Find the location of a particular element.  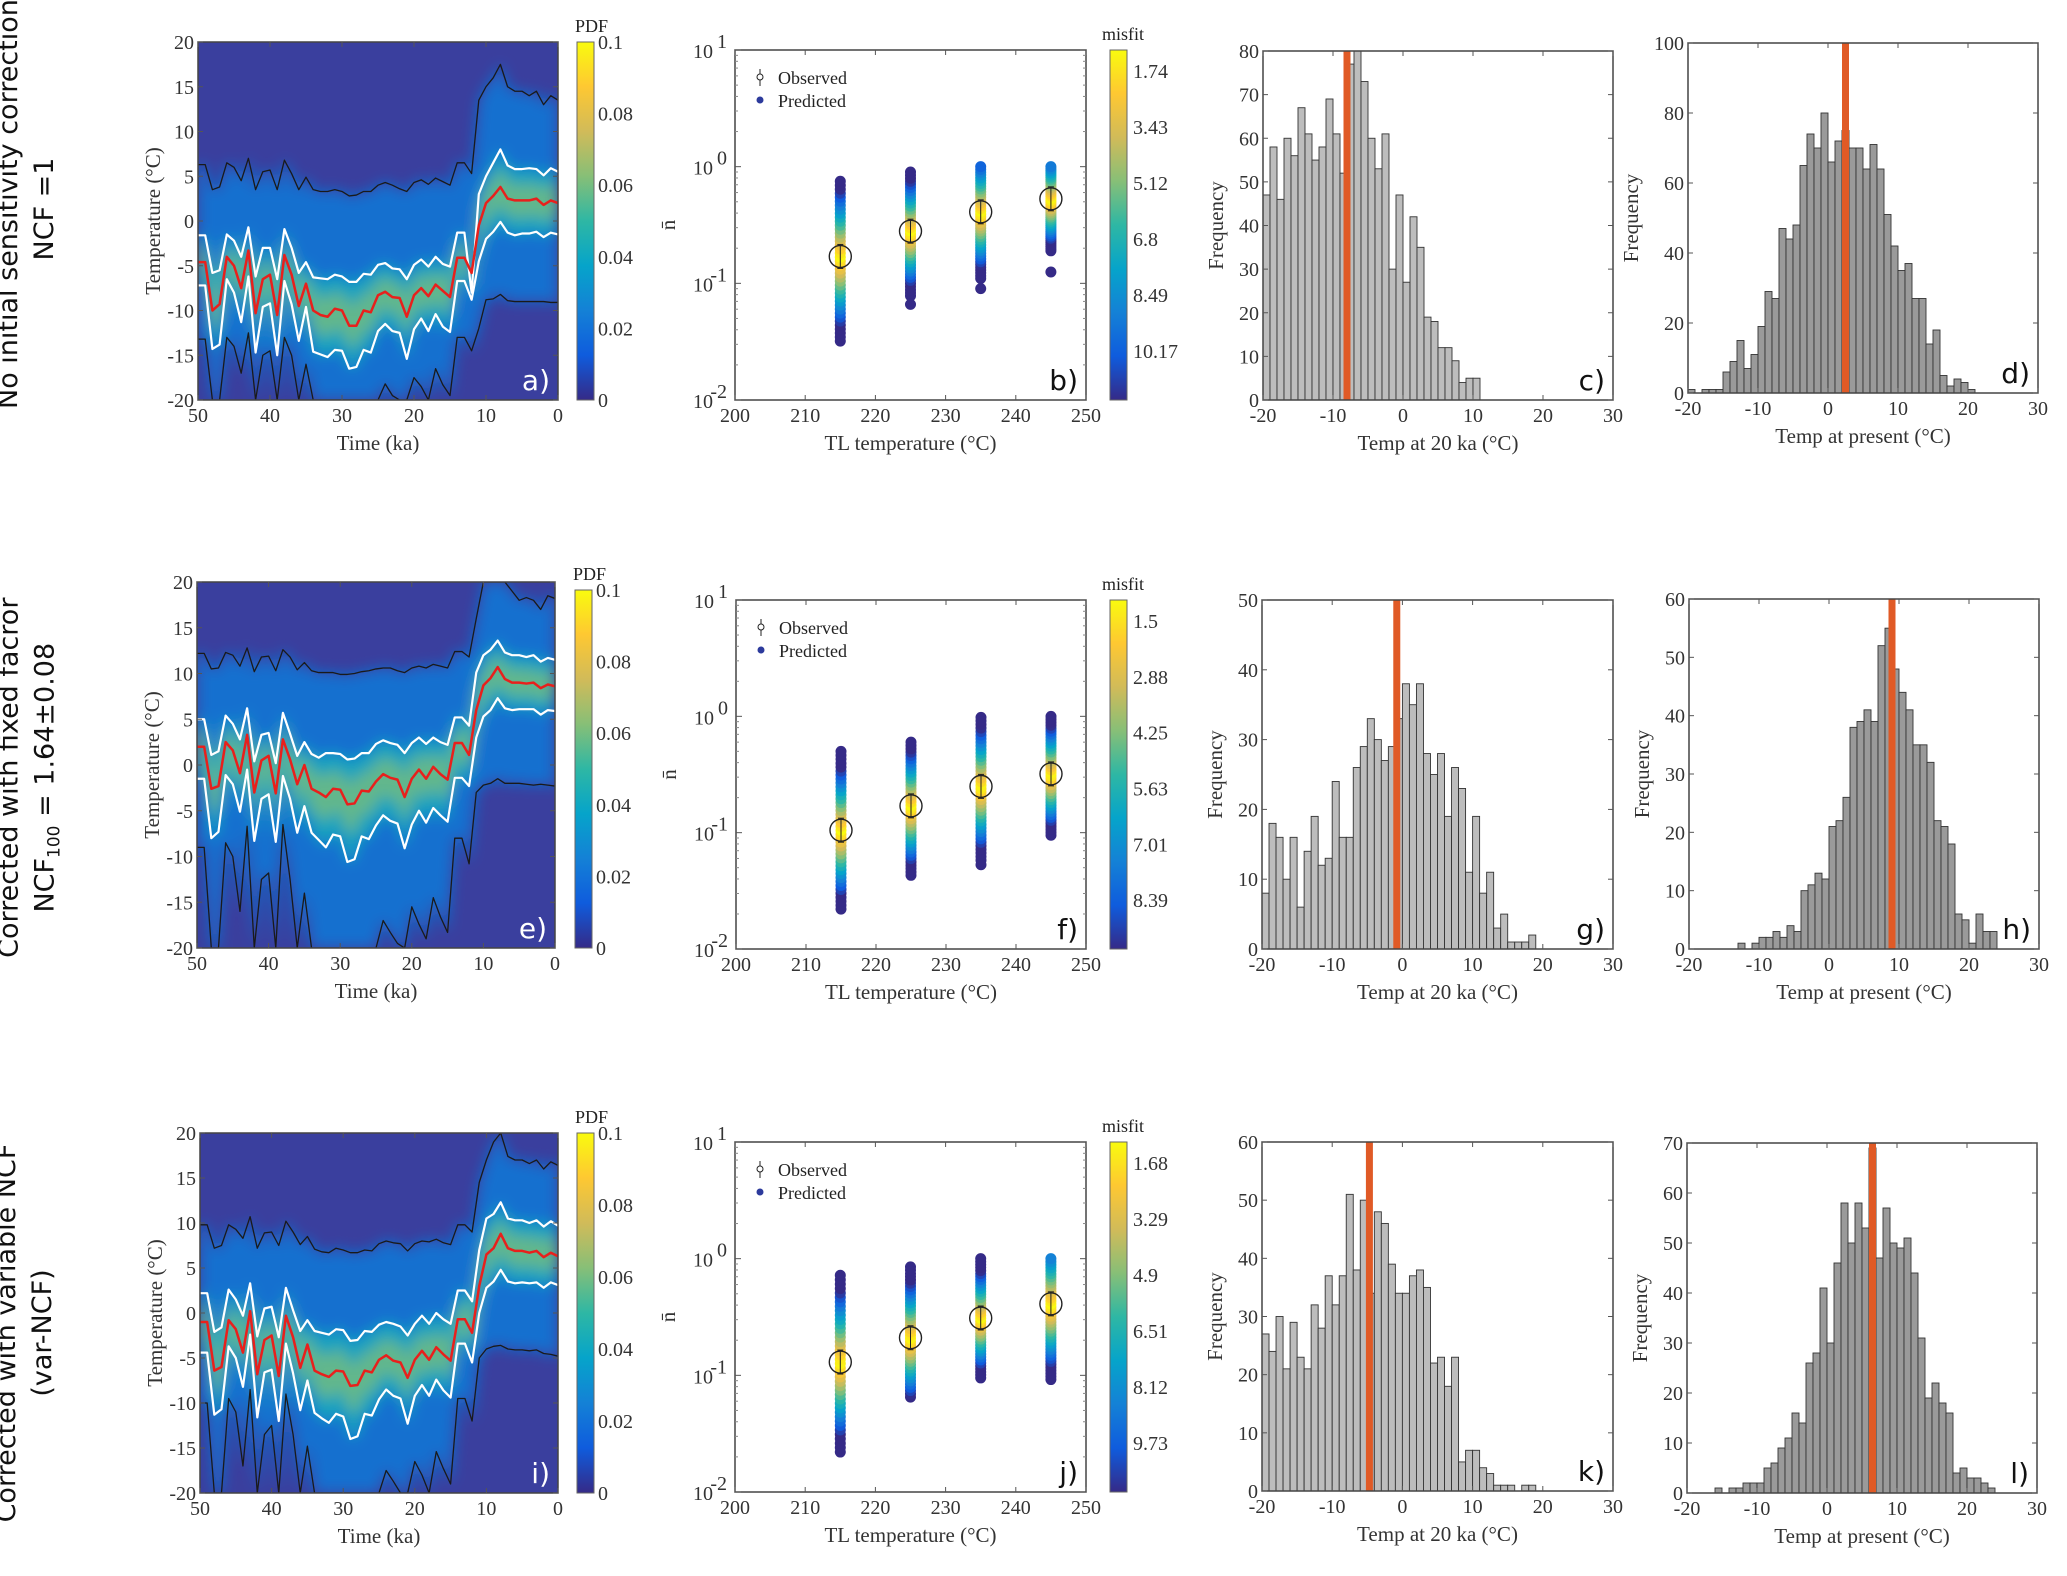

y-axis-label: Frequency is located at coordinates (1216, 225).